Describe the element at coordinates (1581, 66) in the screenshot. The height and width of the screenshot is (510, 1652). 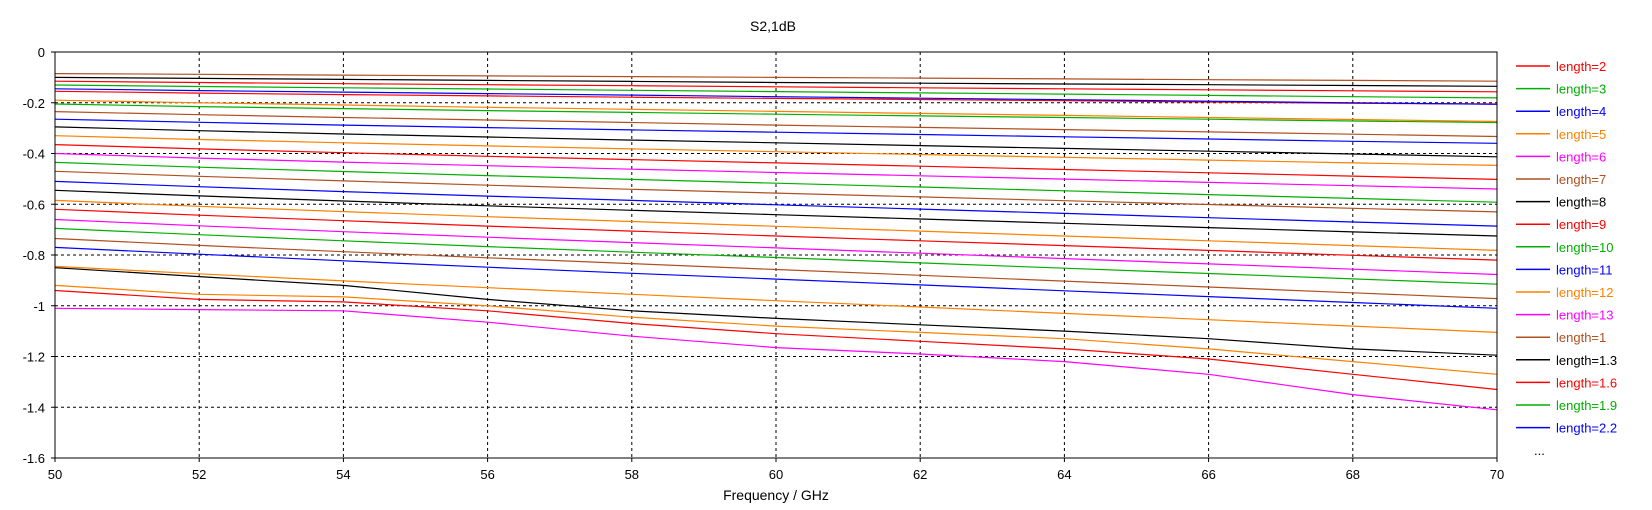
I see `legend-label: length=2` at that location.